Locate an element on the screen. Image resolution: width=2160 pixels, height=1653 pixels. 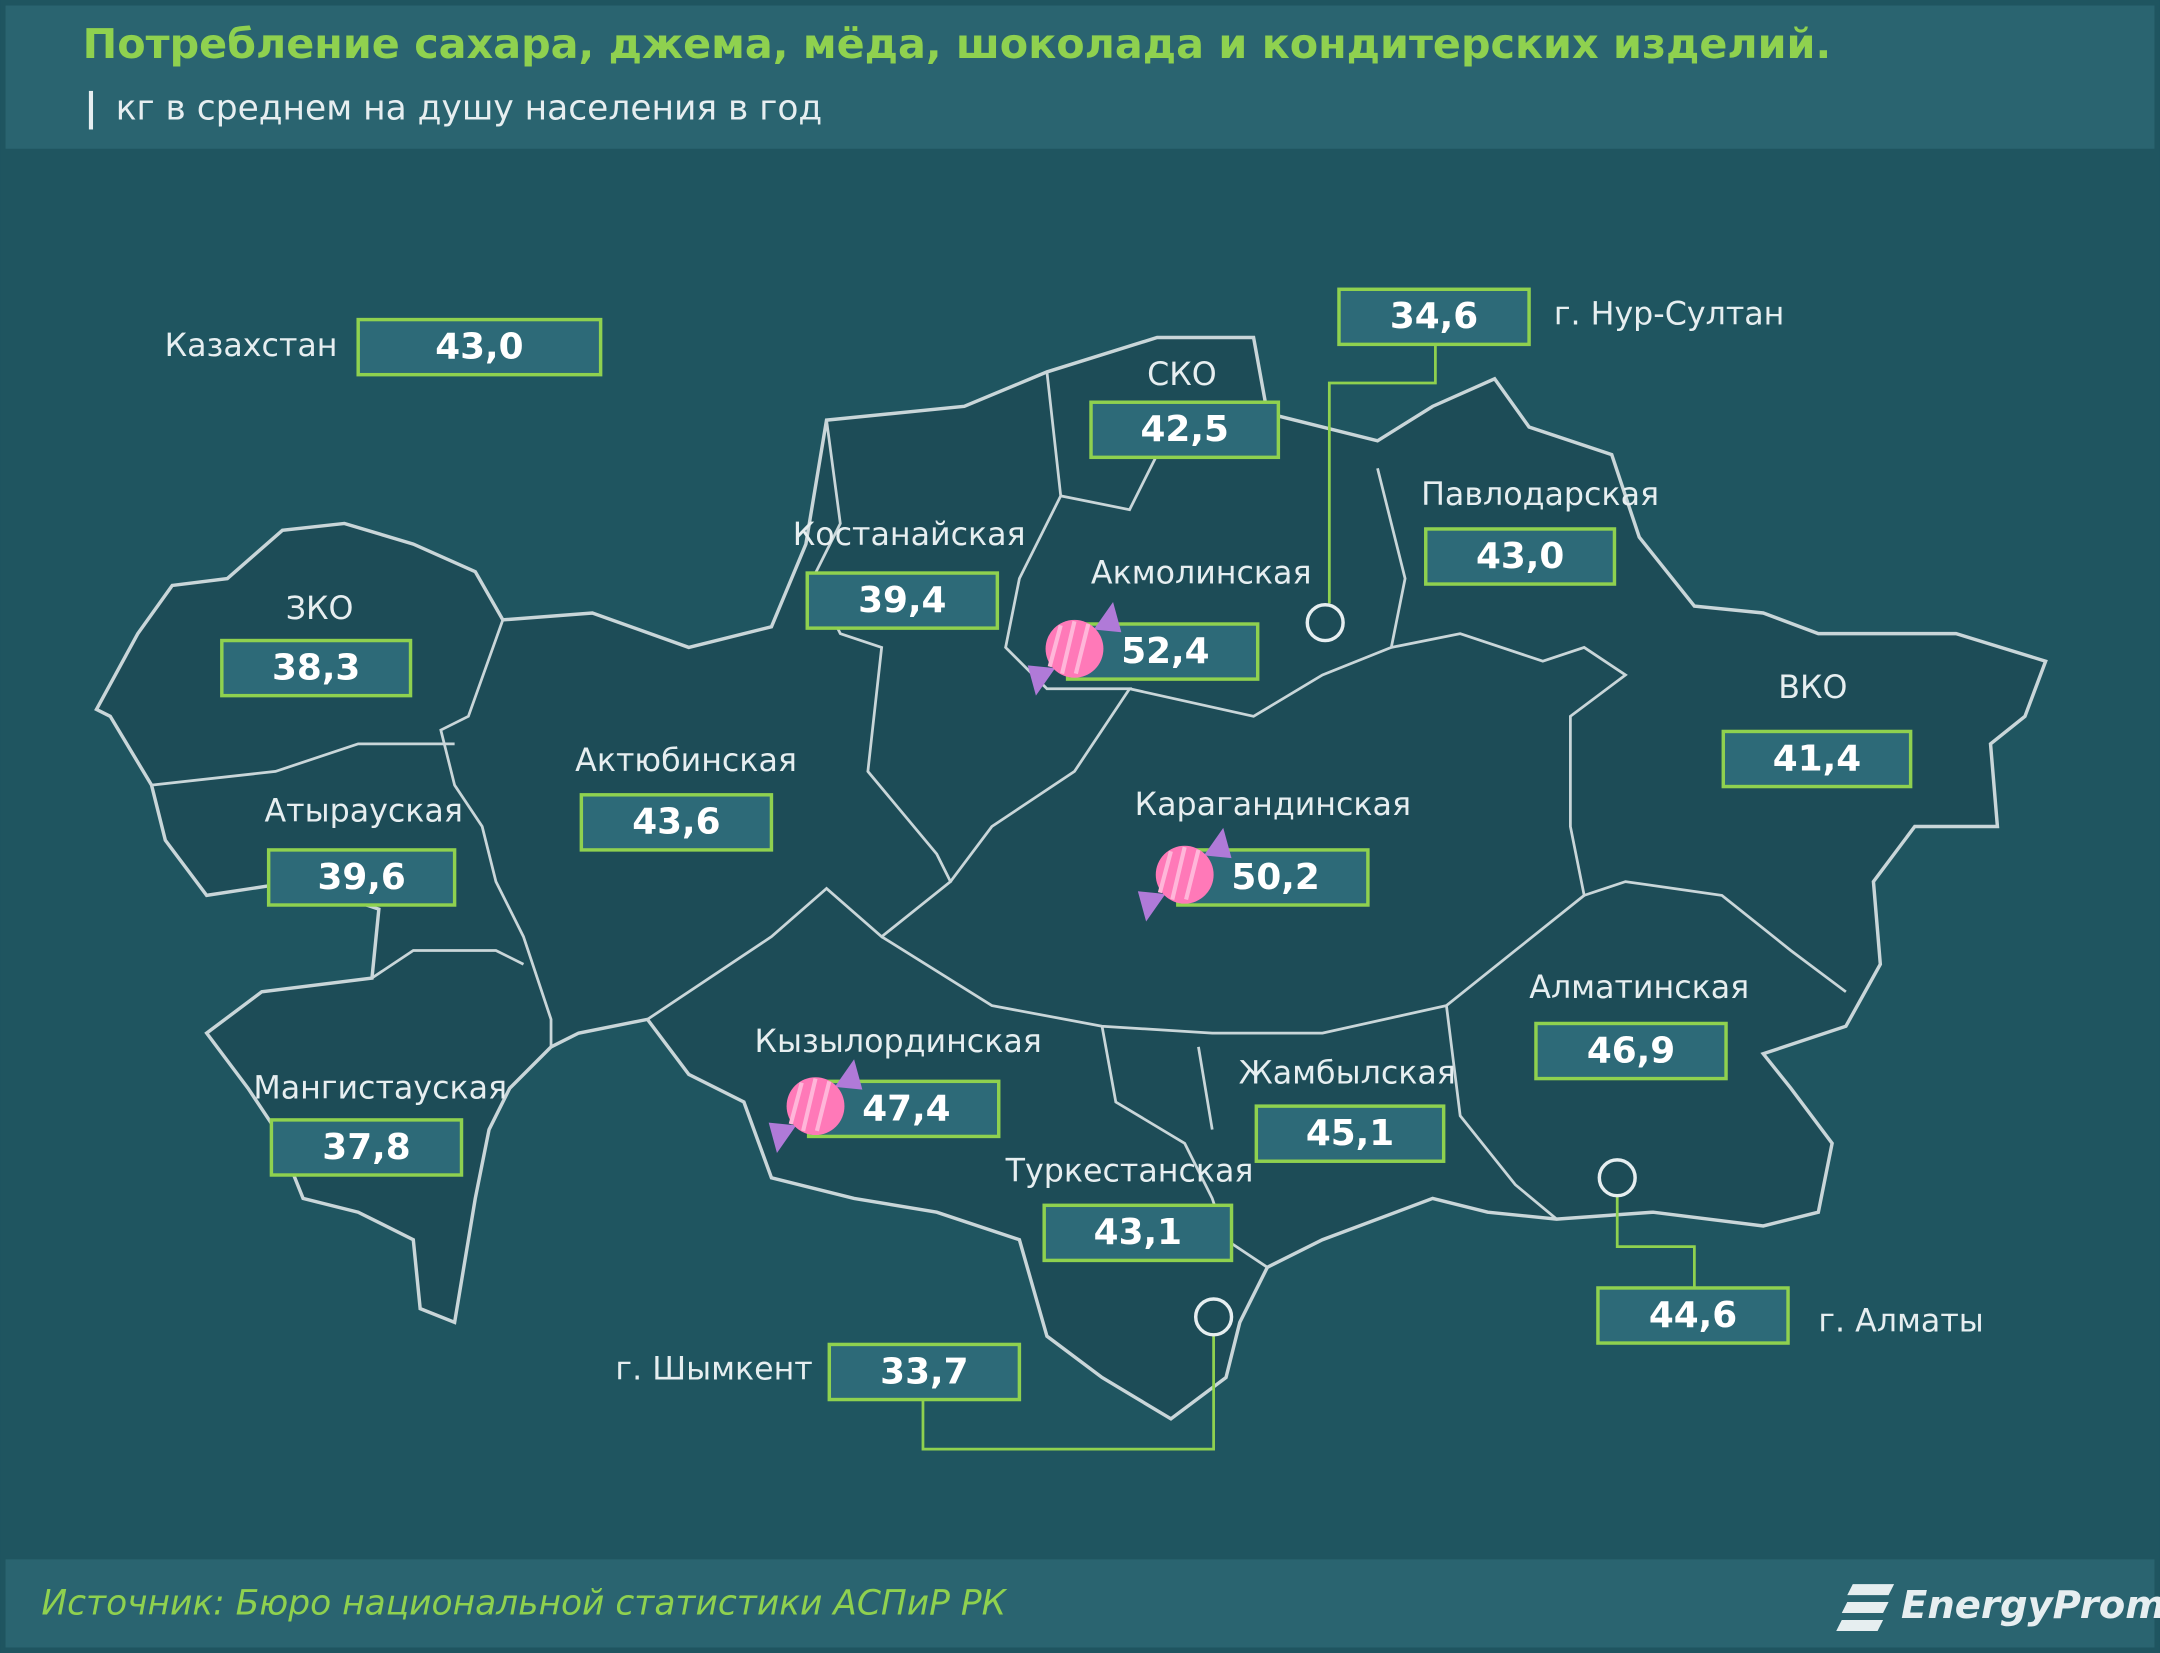
region: Кызылординская 47,4 is located at coordinates (898, 1088).